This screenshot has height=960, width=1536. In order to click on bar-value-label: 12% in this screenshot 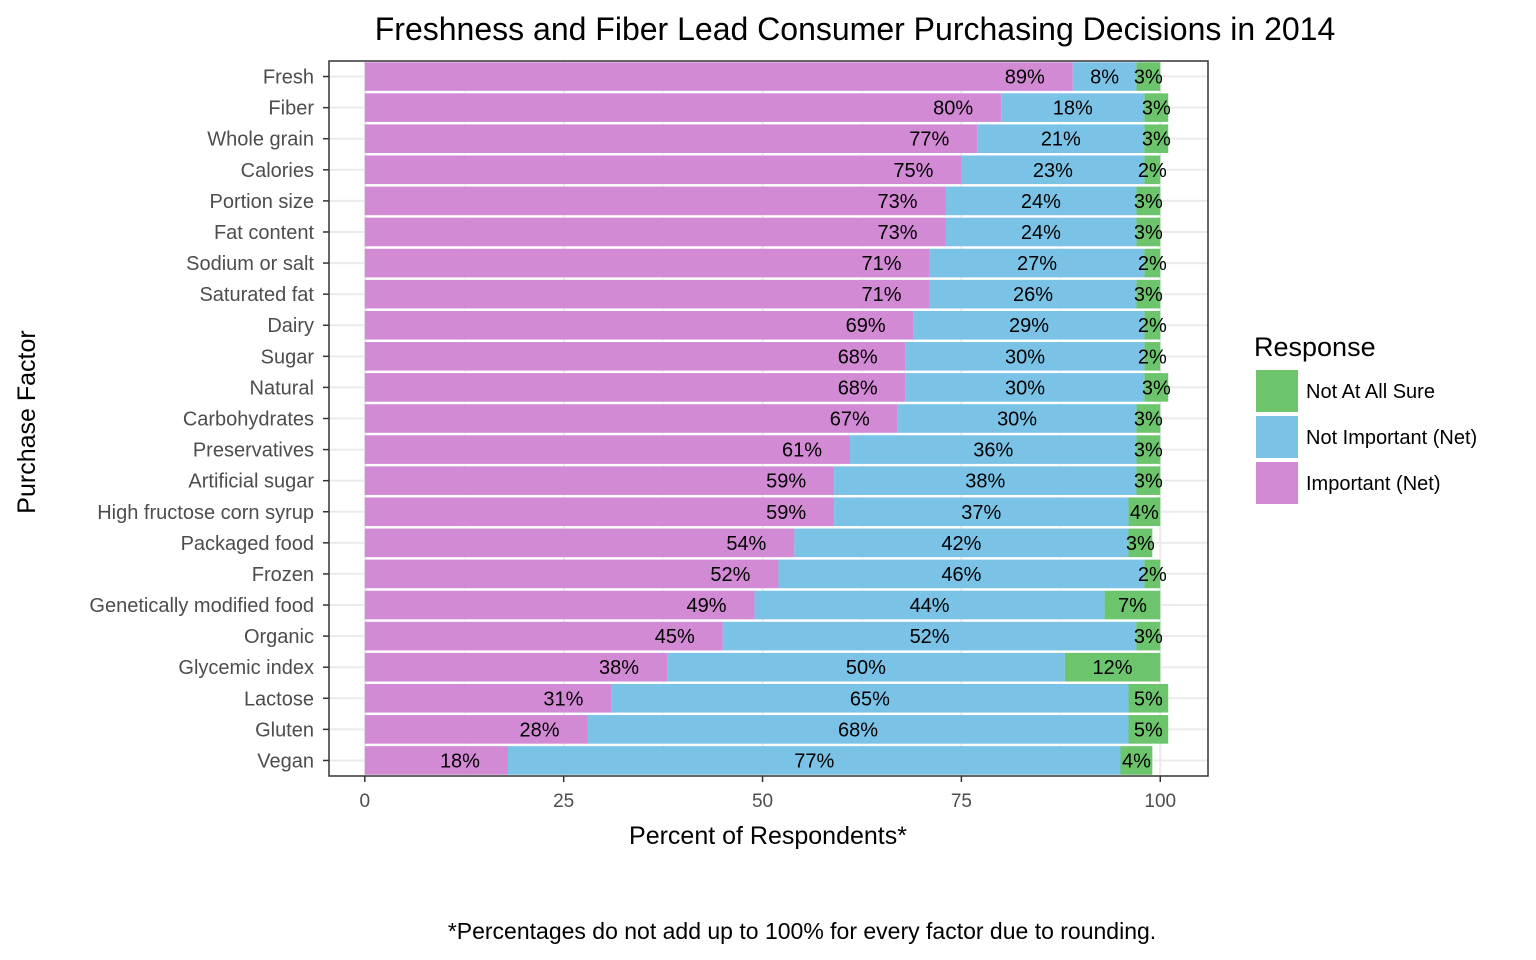, I will do `click(1113, 668)`.